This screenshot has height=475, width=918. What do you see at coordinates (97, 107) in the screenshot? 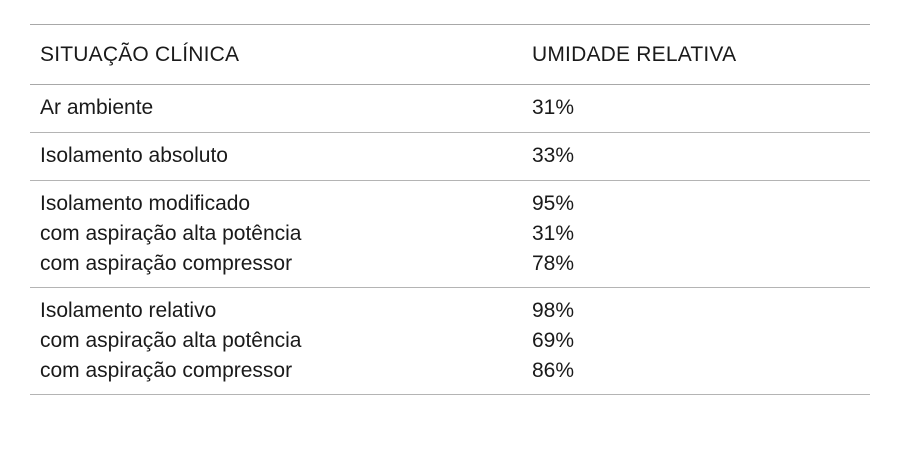
I see `situacao-line: Ar ambiente` at bounding box center [97, 107].